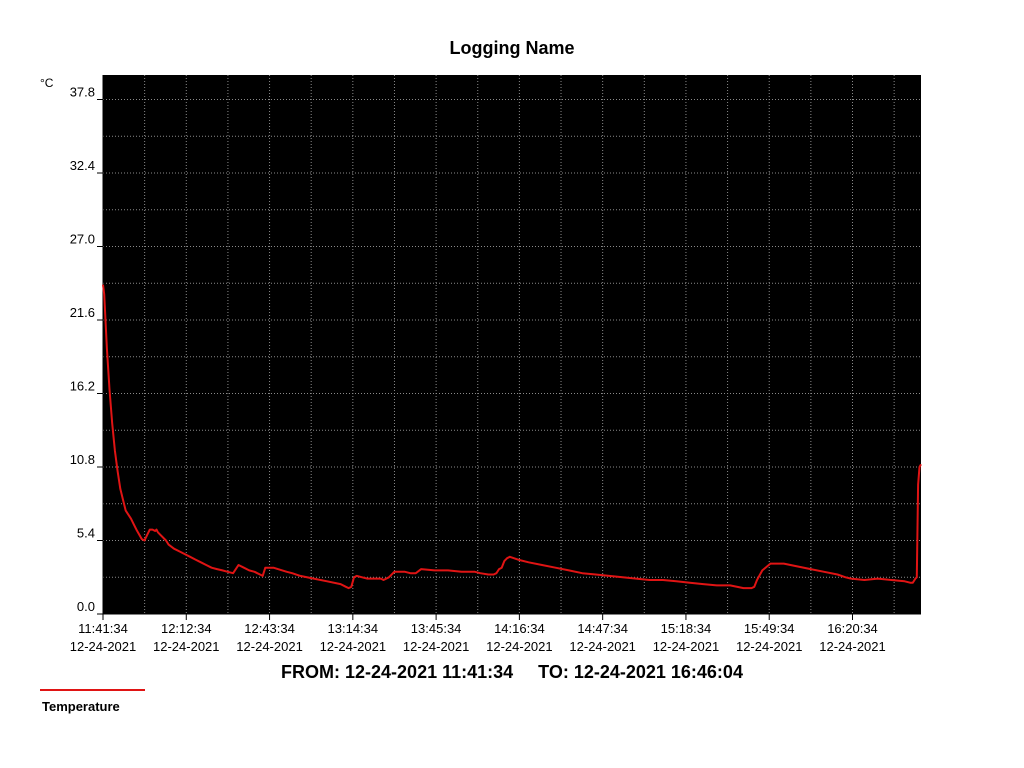 This screenshot has width=1024, height=768. What do you see at coordinates (519, 628) in the screenshot?
I see `x-tick-label-time: 14:16:34` at bounding box center [519, 628].